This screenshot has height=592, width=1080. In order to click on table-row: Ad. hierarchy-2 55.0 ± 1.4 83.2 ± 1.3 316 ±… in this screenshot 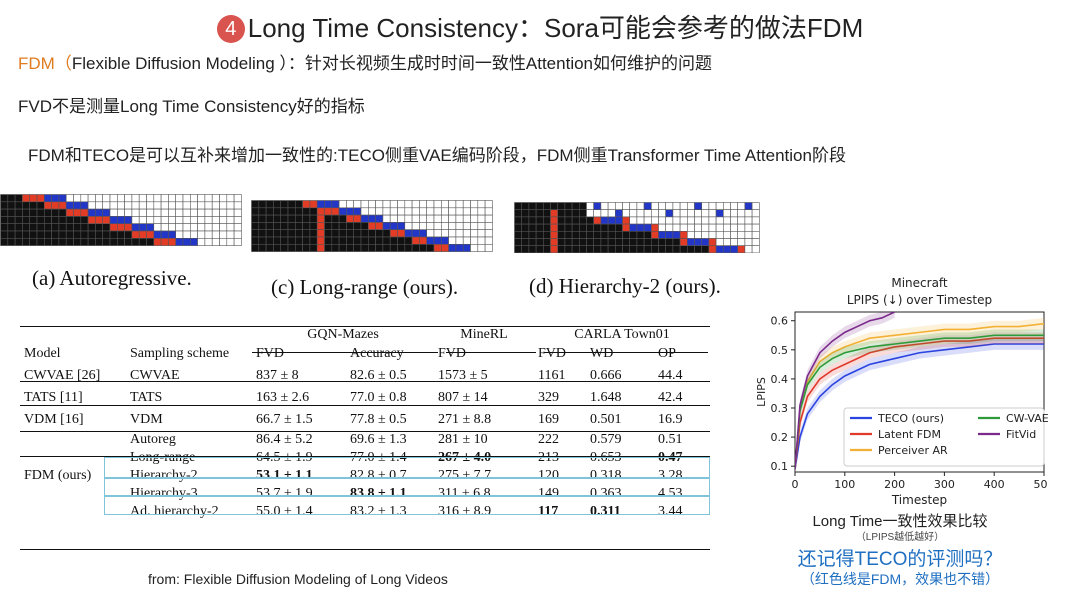, I will do `click(365, 512)`.